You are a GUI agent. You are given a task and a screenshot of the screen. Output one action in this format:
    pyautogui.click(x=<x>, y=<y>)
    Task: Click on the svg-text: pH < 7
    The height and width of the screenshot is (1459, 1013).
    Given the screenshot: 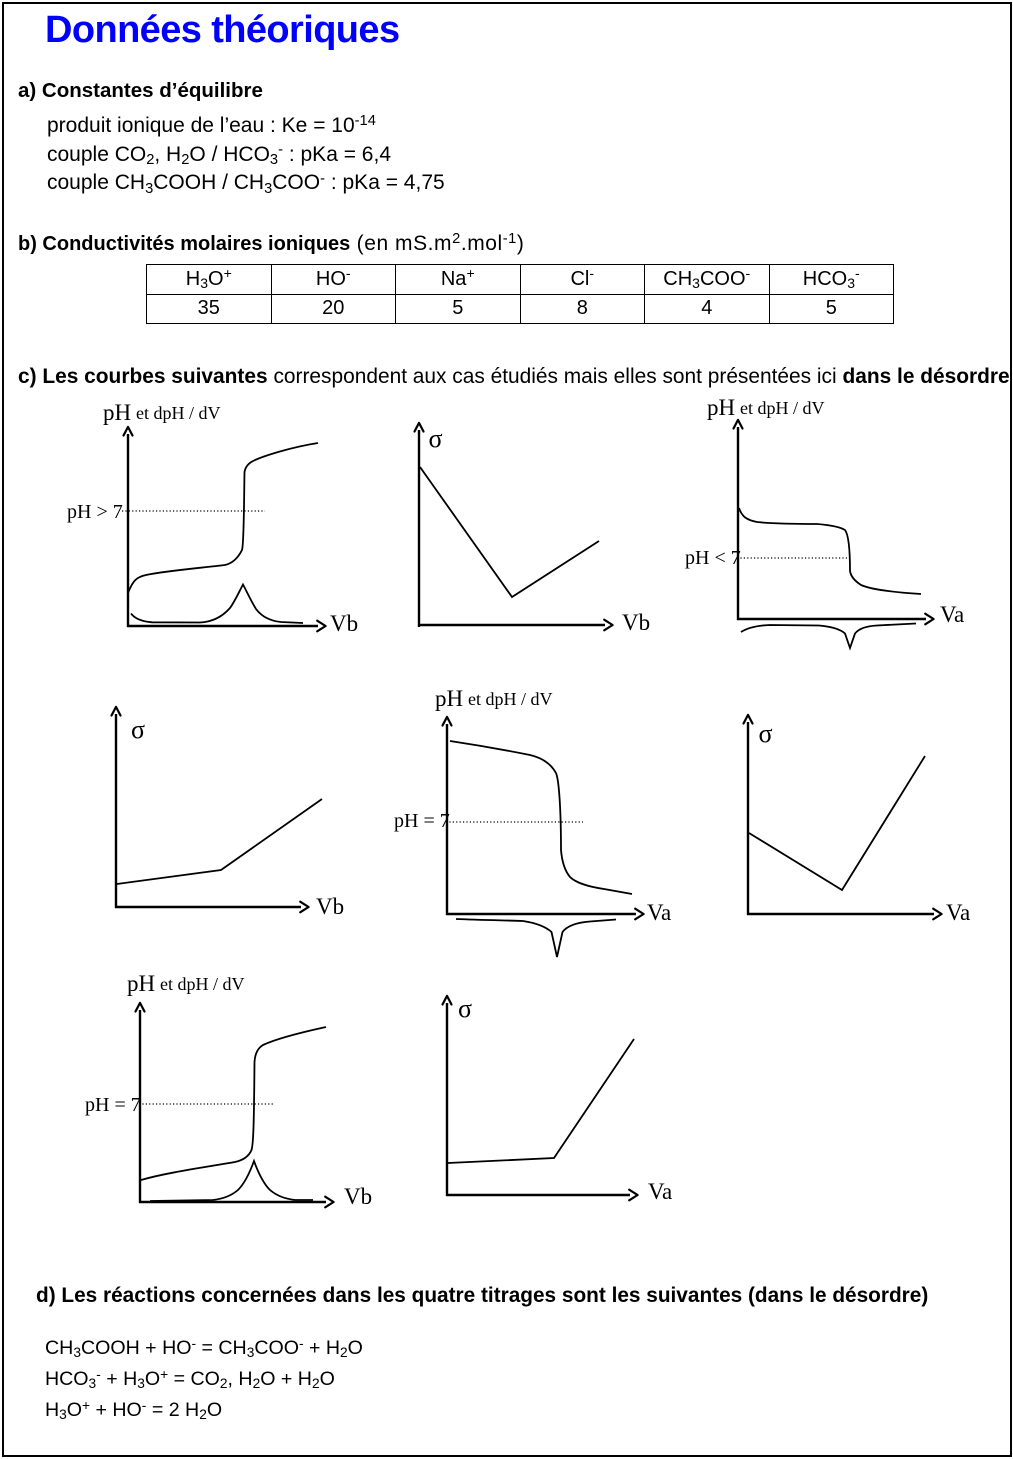 What is the action you would take?
    pyautogui.click(x=713, y=558)
    